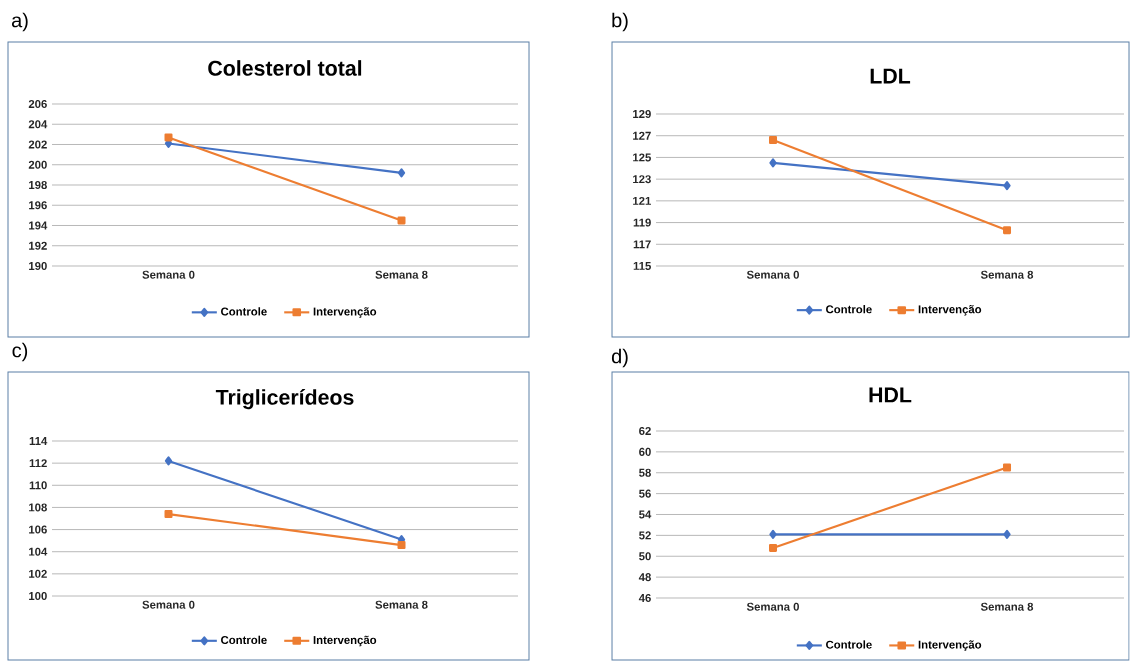 The width and height of the screenshot is (1130, 661). Describe the element at coordinates (642, 179) in the screenshot. I see `y-tick-label: 123` at that location.